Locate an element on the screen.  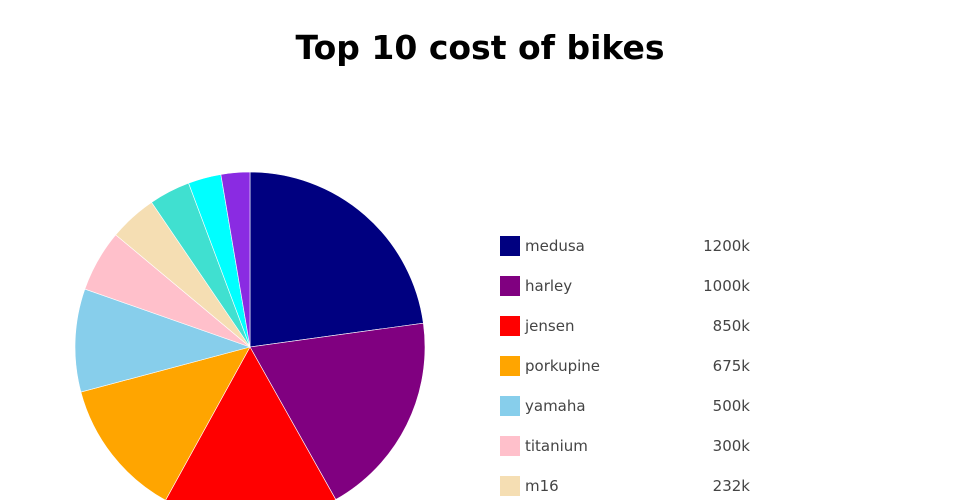
legend-label: harley is located at coordinates (549, 286).